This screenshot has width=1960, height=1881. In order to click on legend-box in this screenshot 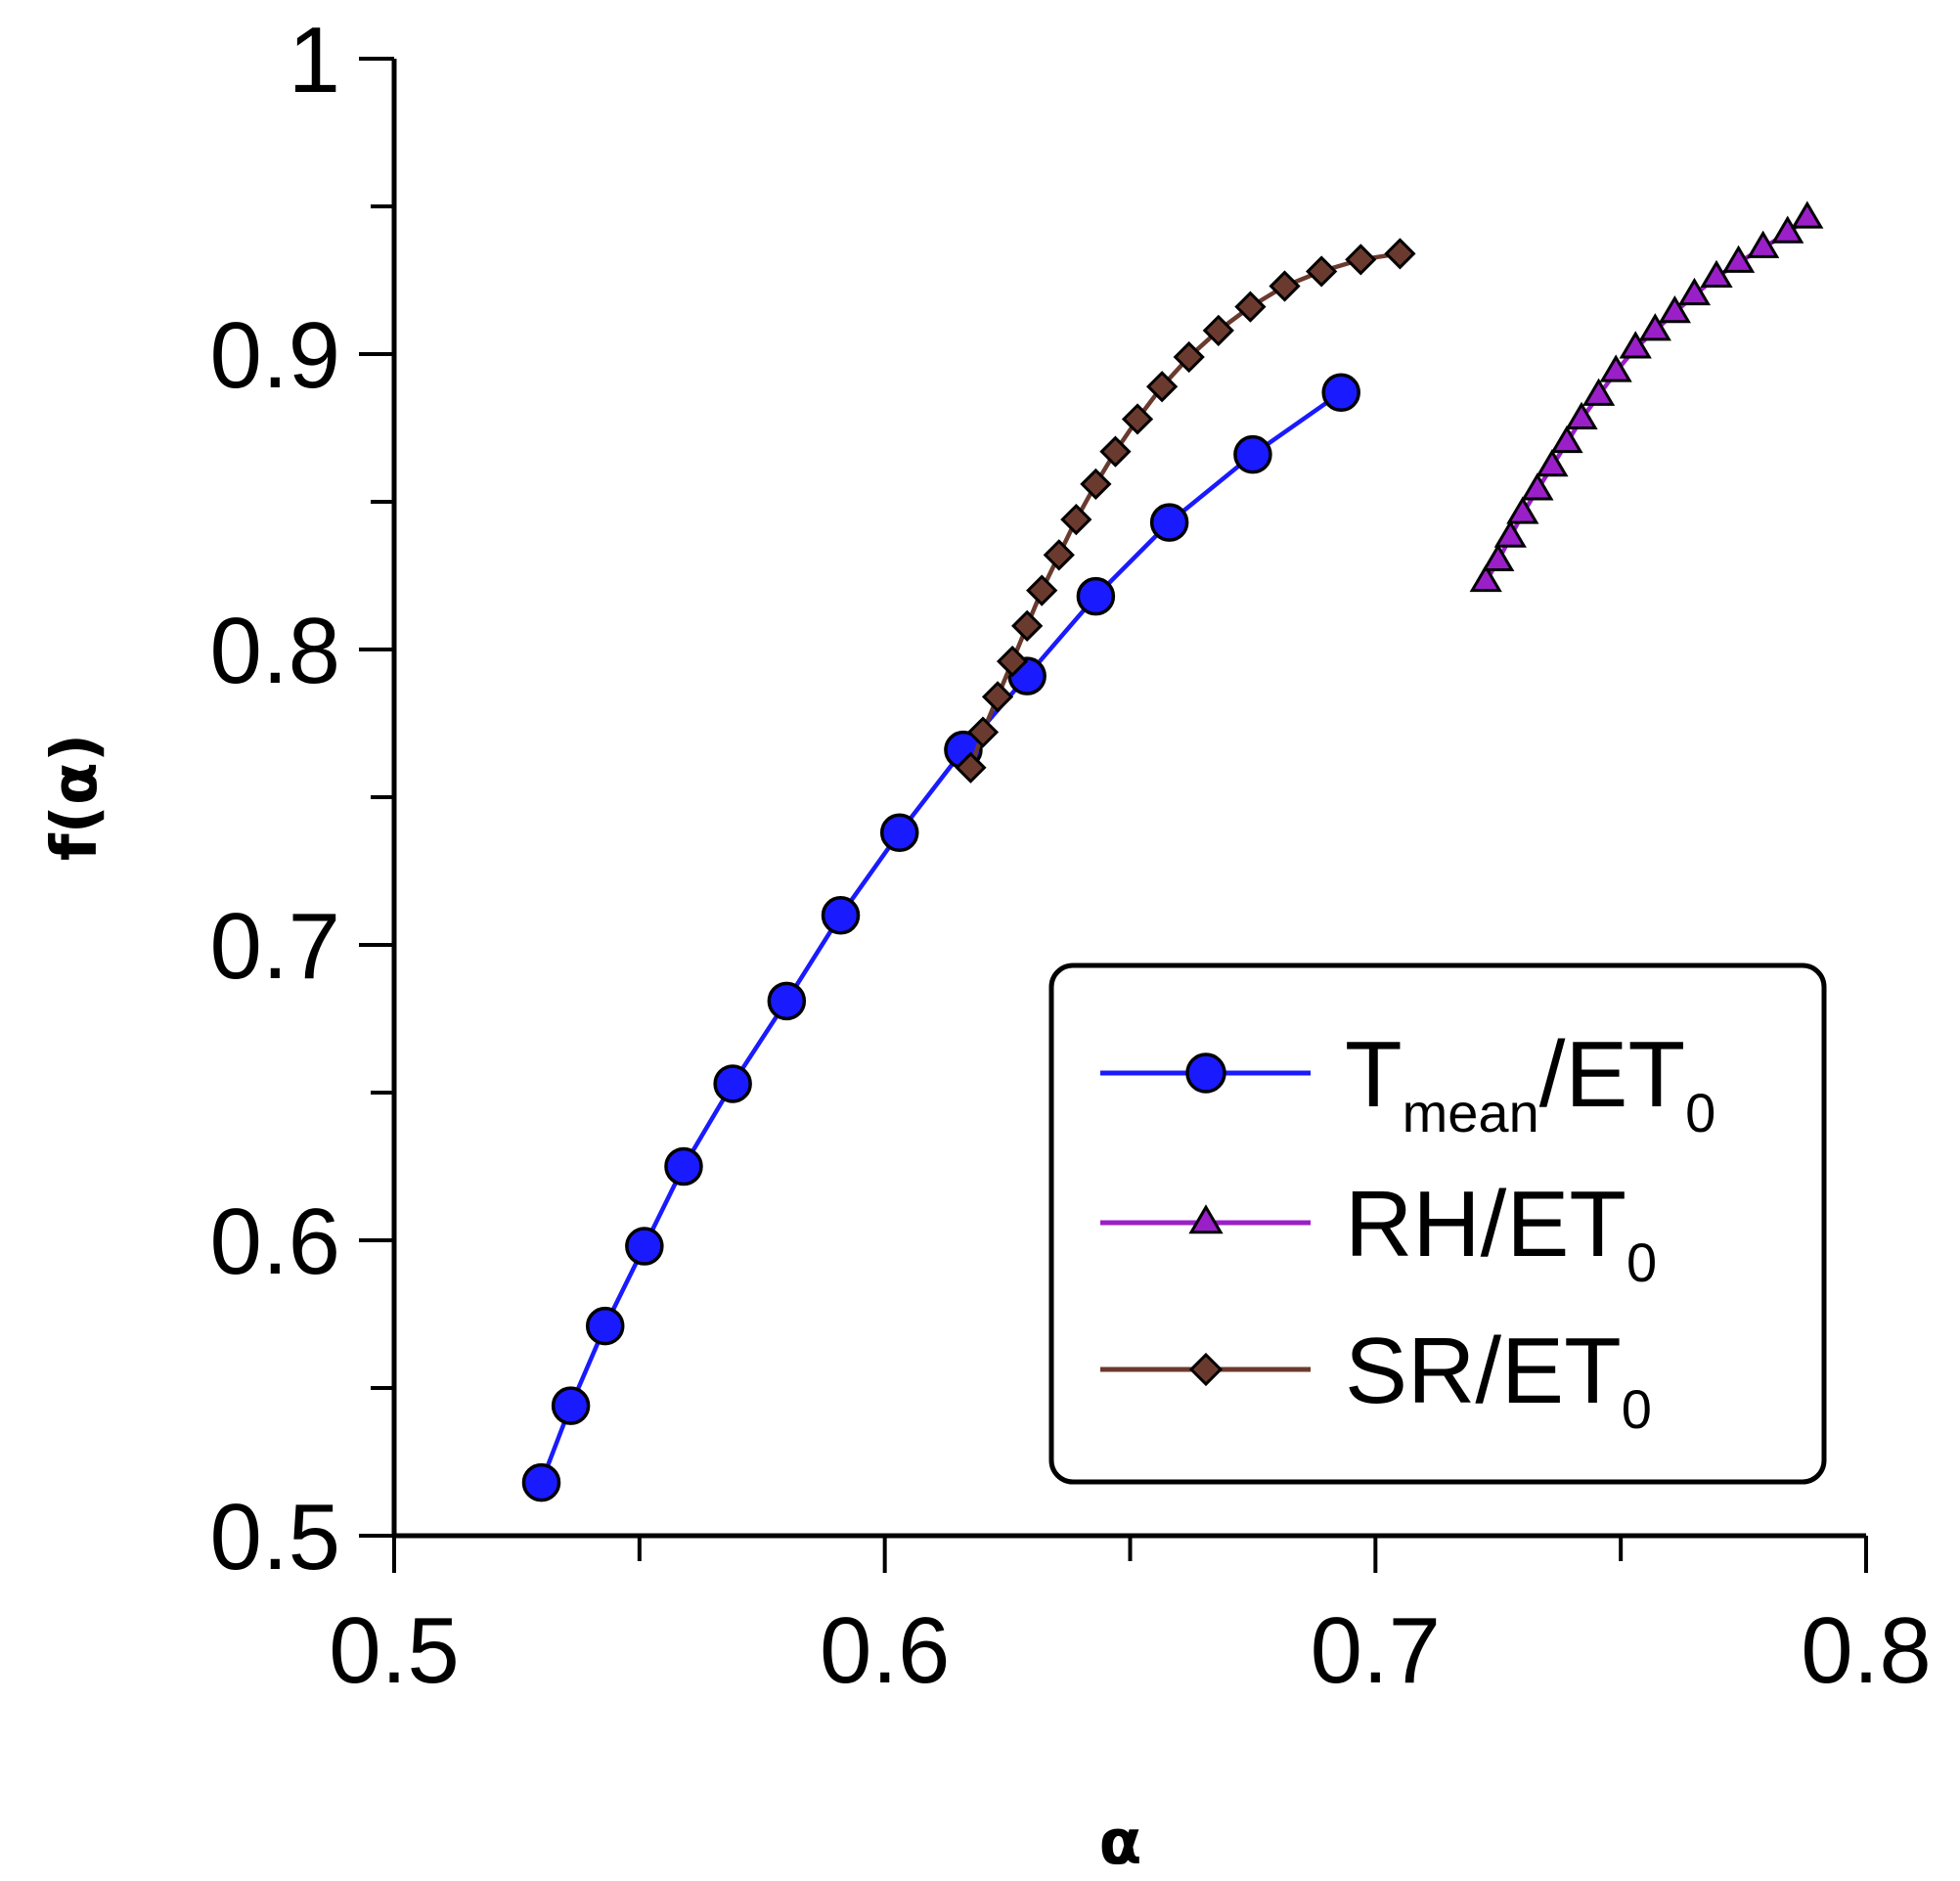, I will do `click(1437, 1224)`.